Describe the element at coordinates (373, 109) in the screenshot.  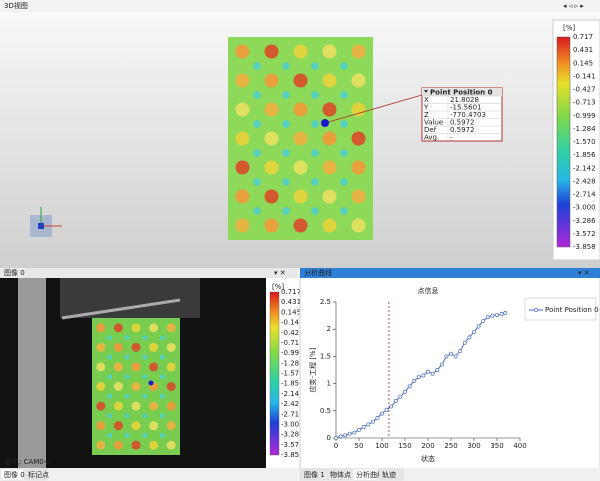
I see `leader-line` at that location.